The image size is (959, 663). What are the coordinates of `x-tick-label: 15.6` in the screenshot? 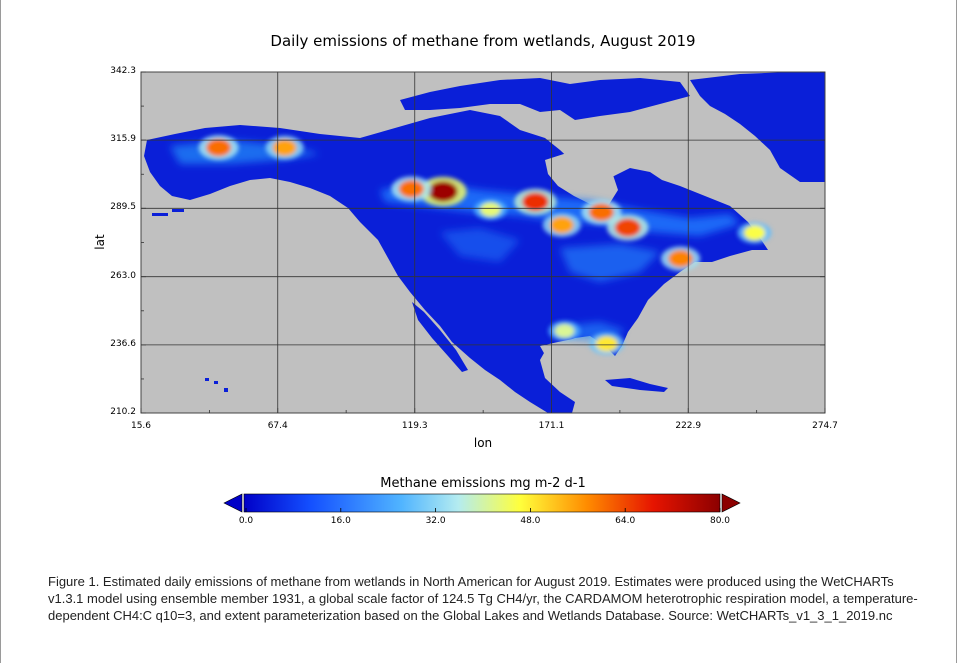 It's located at (141, 426).